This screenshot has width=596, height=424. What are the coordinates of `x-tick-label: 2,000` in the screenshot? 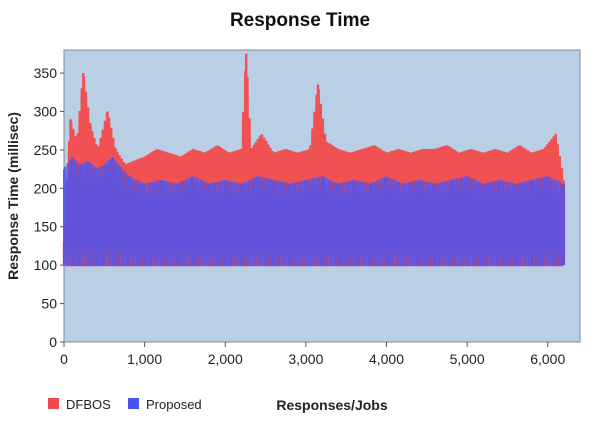 It's located at (225, 359).